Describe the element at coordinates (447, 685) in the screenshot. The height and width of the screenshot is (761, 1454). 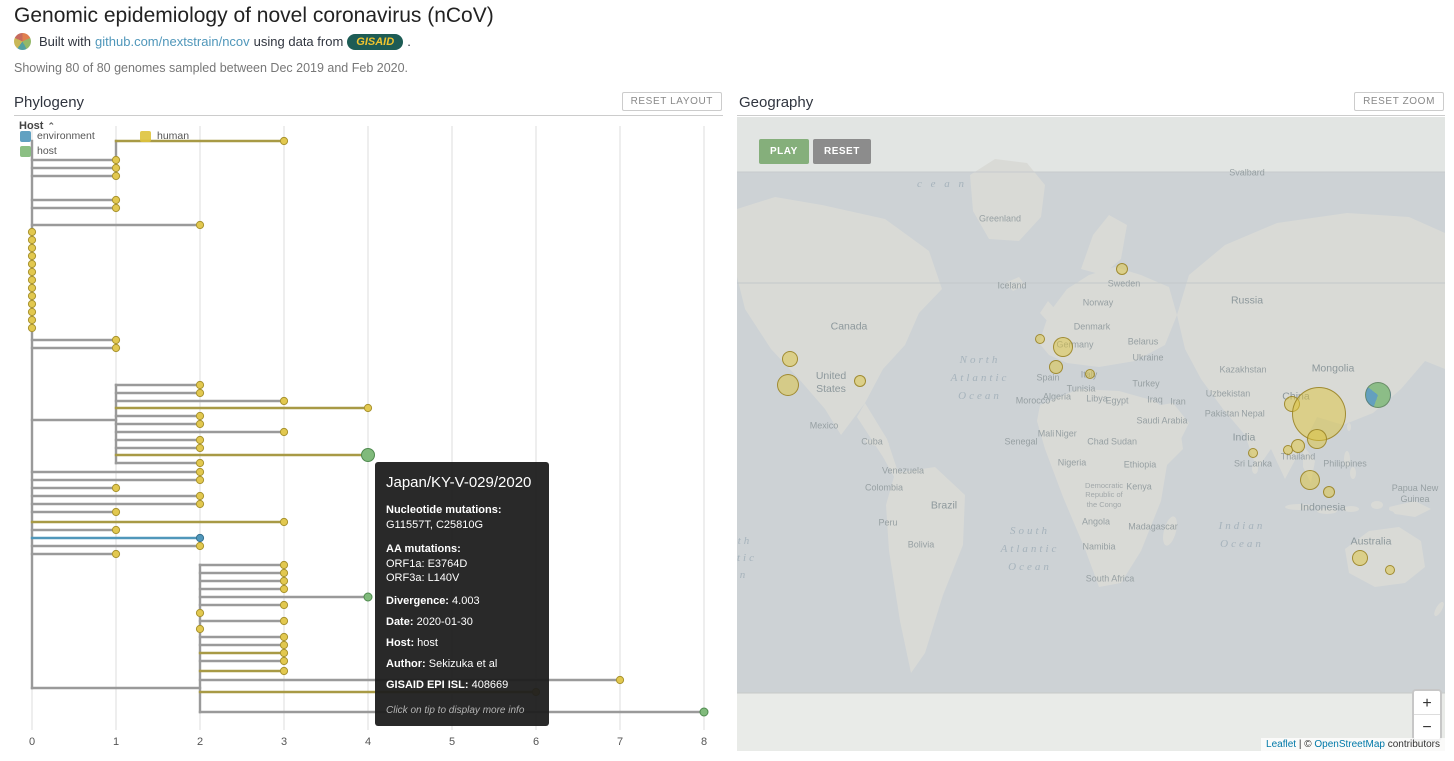
I see `tooltip-gisaid-epi-isl: GISAID EPI ISL: 408669` at that location.